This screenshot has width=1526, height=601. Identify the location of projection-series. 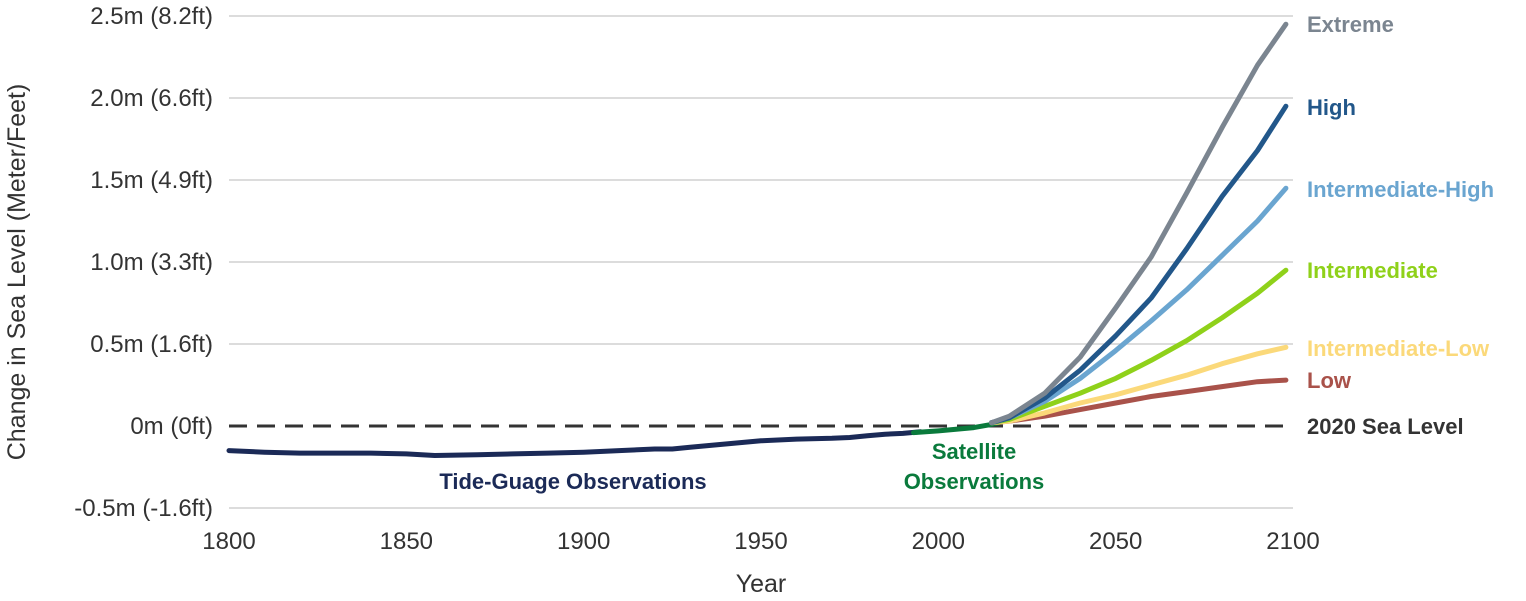
(1139, 223).